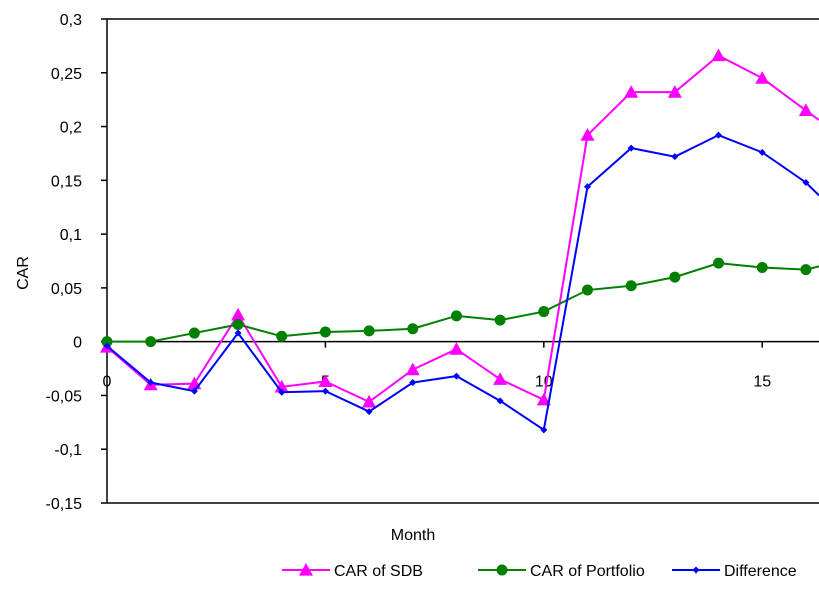  What do you see at coordinates (762, 382) in the screenshot?
I see `x-tick-label: 15` at bounding box center [762, 382].